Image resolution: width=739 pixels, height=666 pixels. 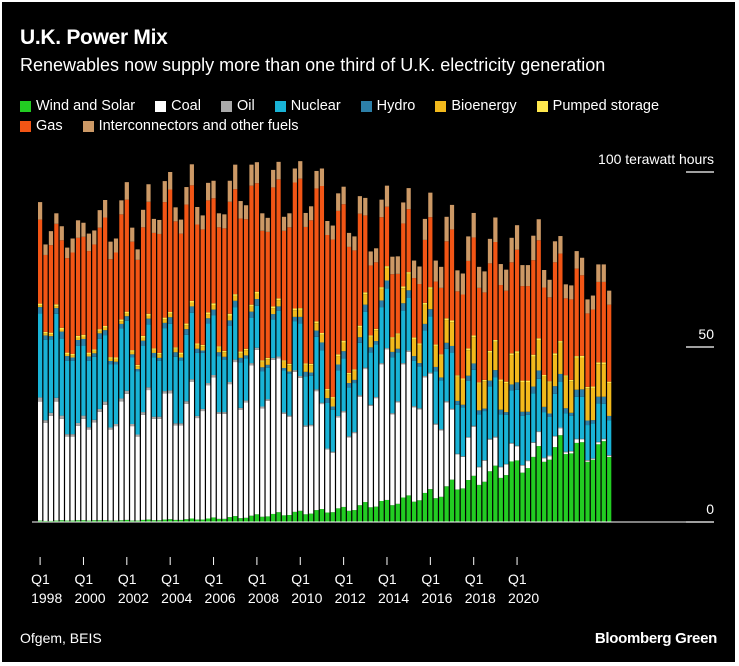 I want to click on x-tick: Q1 2008, so click(x=263, y=581).